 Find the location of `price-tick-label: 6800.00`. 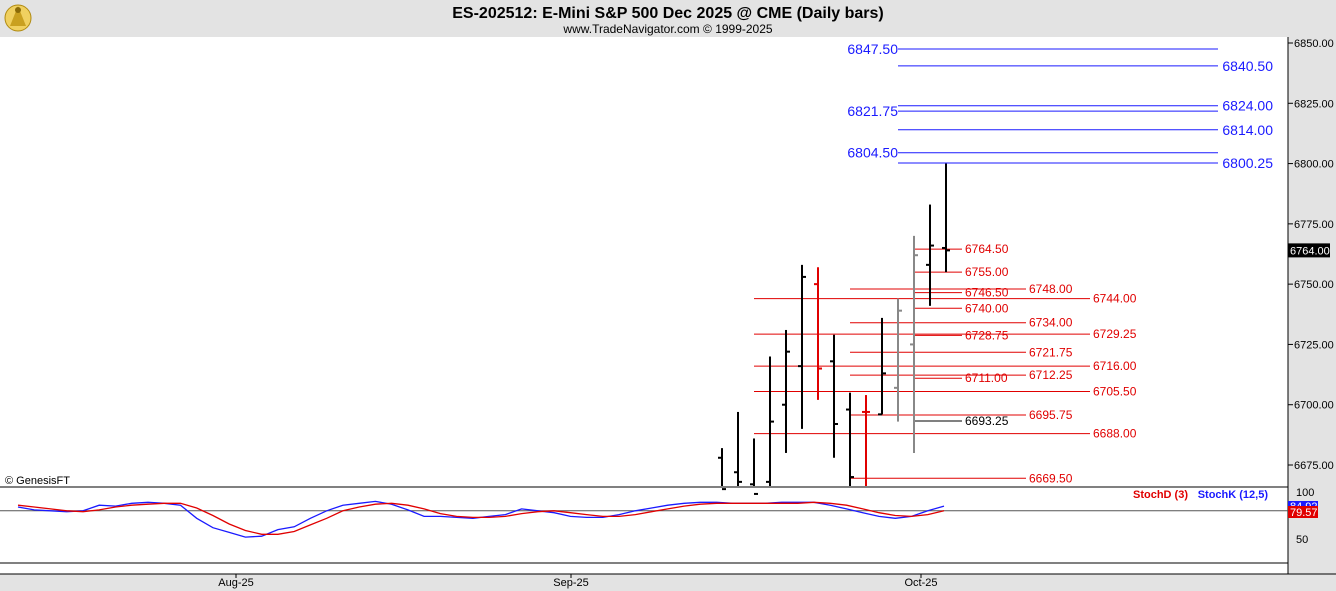

price-tick-label: 6800.00 is located at coordinates (1314, 165).